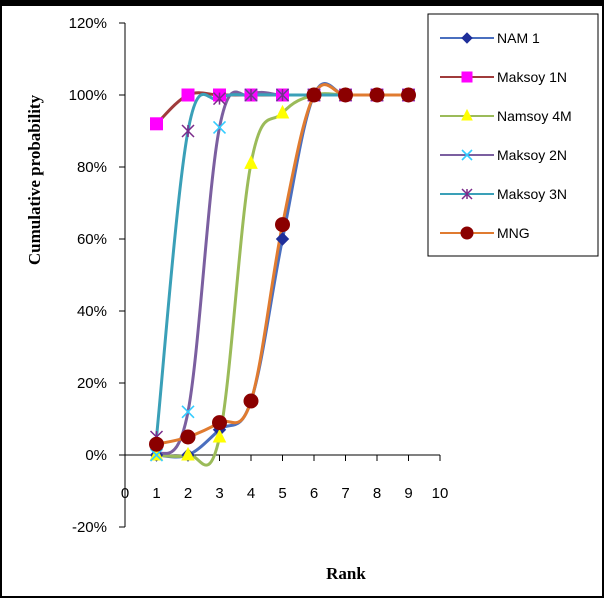  I want to click on y-axis-title: Cumulative probability, so click(34, 179).